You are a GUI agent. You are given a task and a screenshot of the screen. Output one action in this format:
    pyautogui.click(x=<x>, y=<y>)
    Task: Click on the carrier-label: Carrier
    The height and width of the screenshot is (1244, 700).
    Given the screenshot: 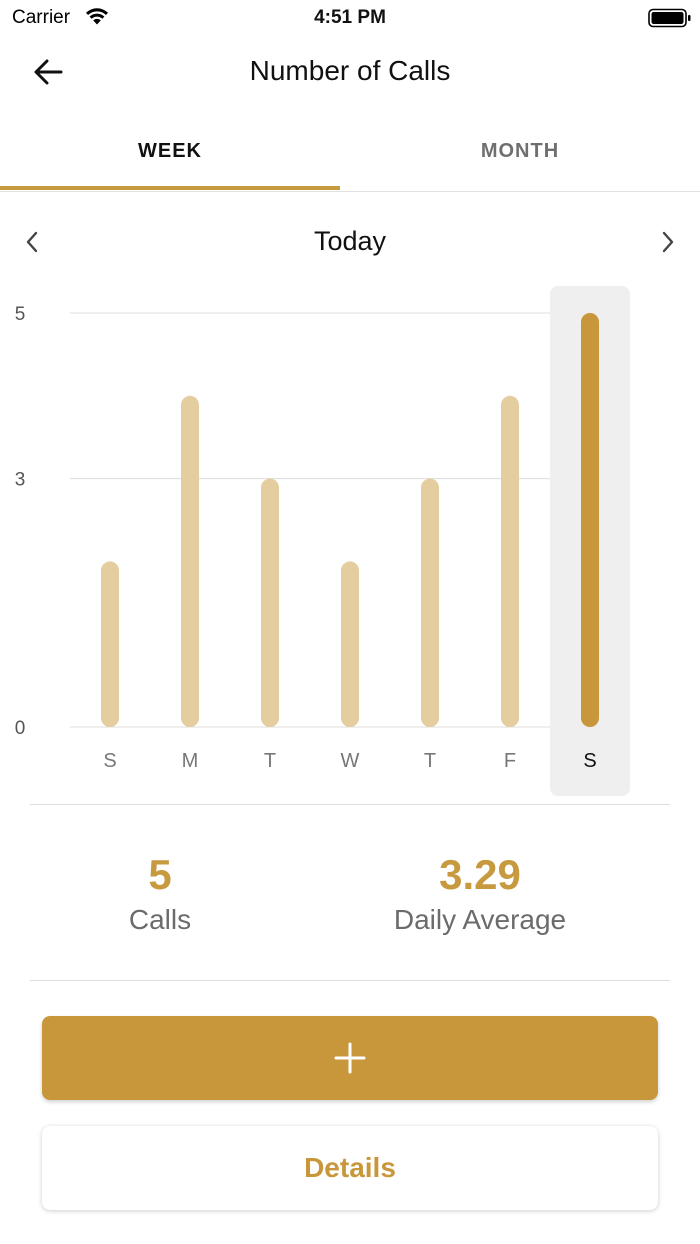 What is the action you would take?
    pyautogui.click(x=41, y=17)
    